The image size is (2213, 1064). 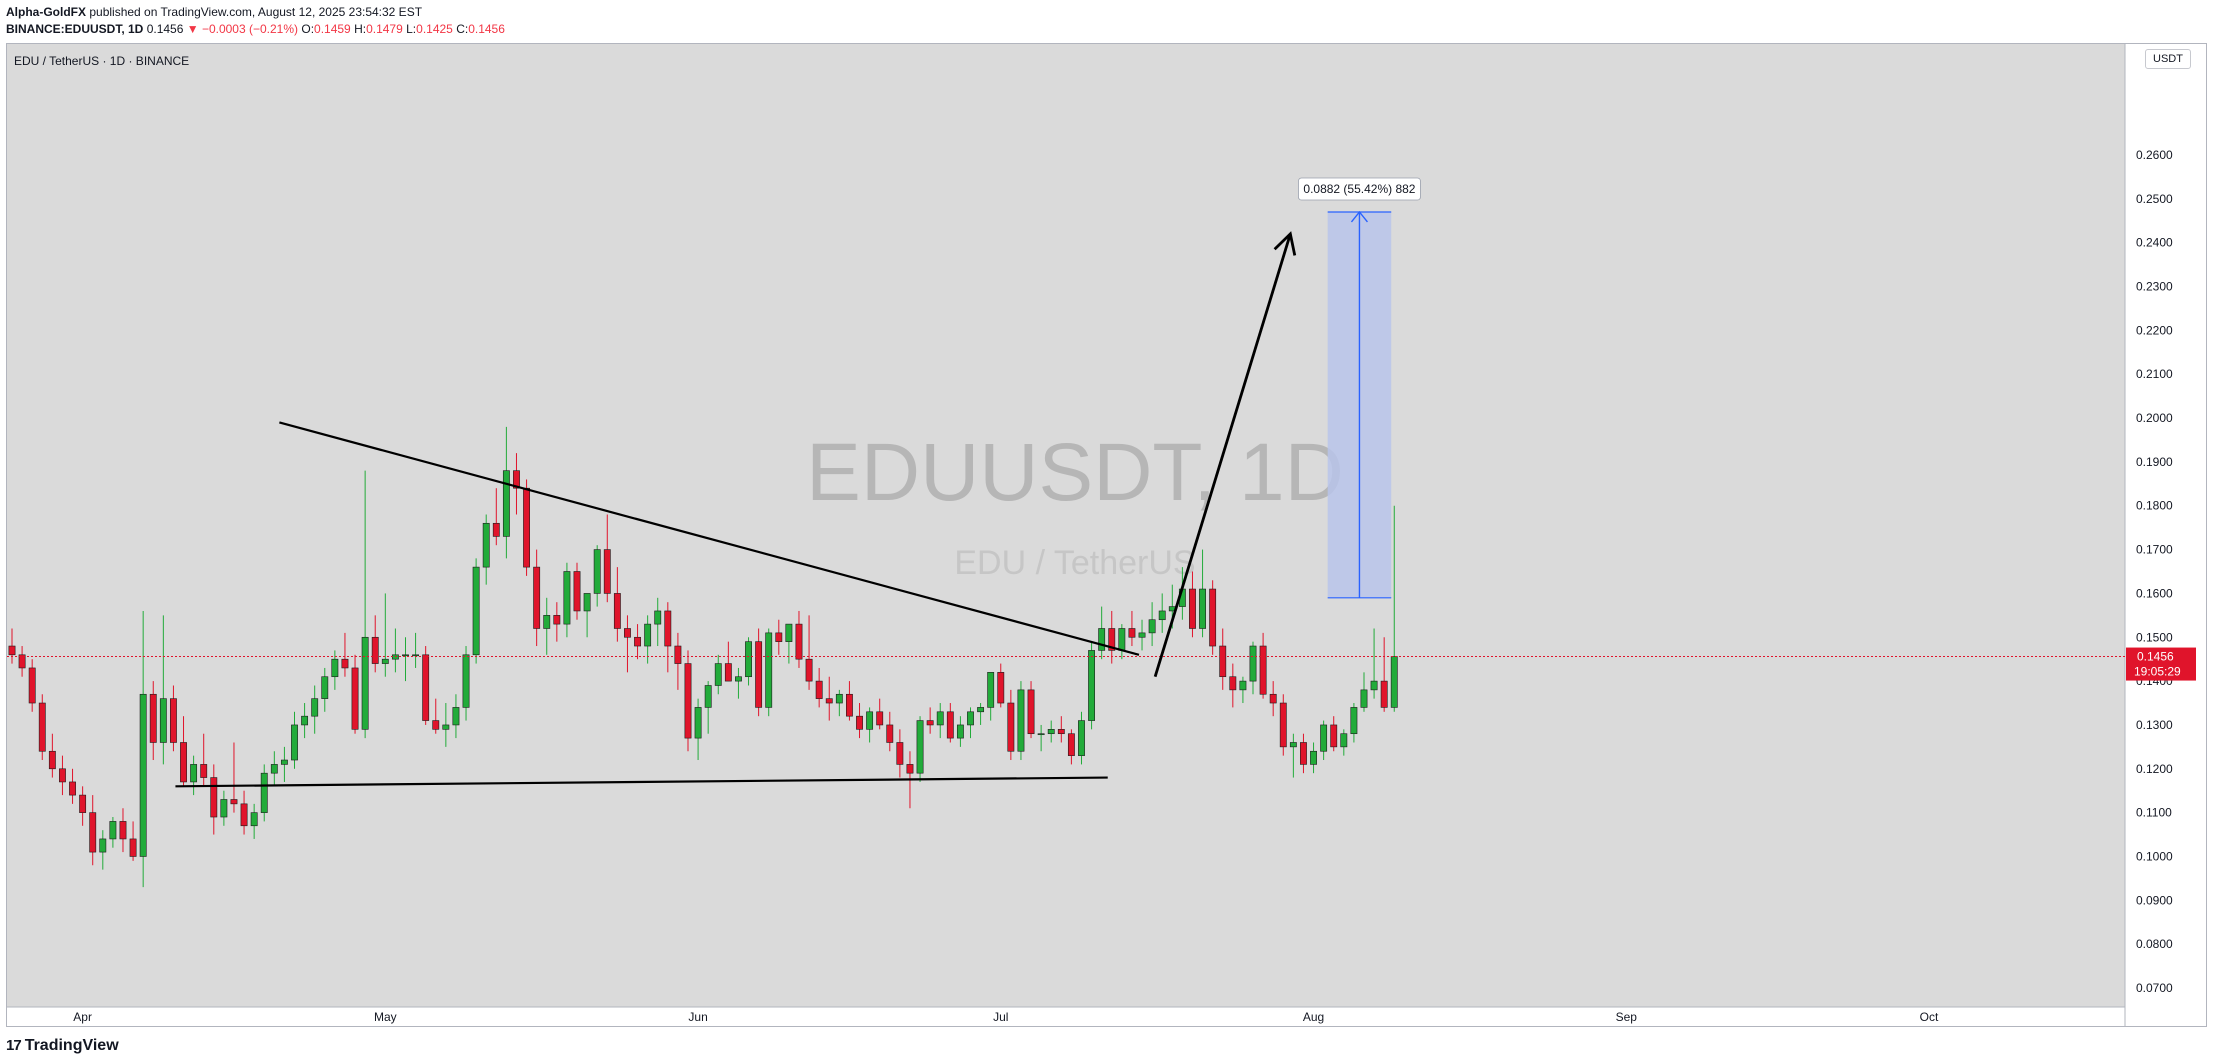 What do you see at coordinates (2154, 418) in the screenshot?
I see `y-tick-label: 0.2000` at bounding box center [2154, 418].